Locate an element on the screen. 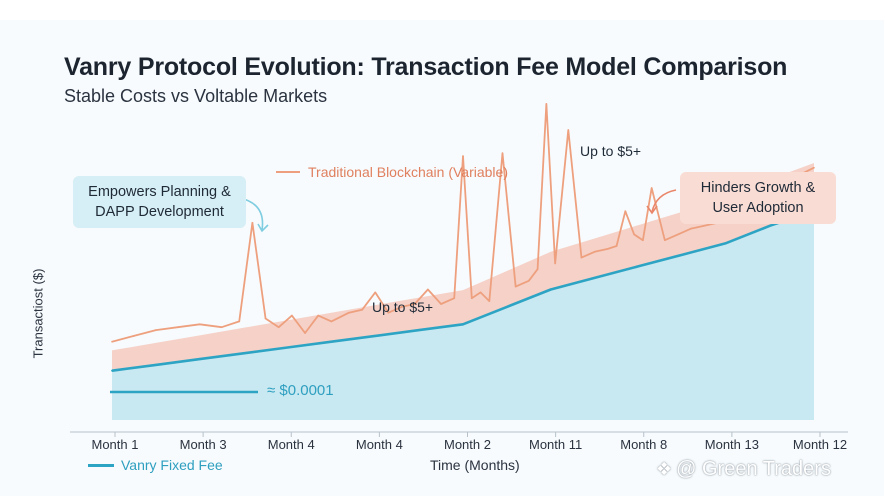 This screenshot has width=884, height=496. x-tick-label: Month 1 is located at coordinates (115, 444).